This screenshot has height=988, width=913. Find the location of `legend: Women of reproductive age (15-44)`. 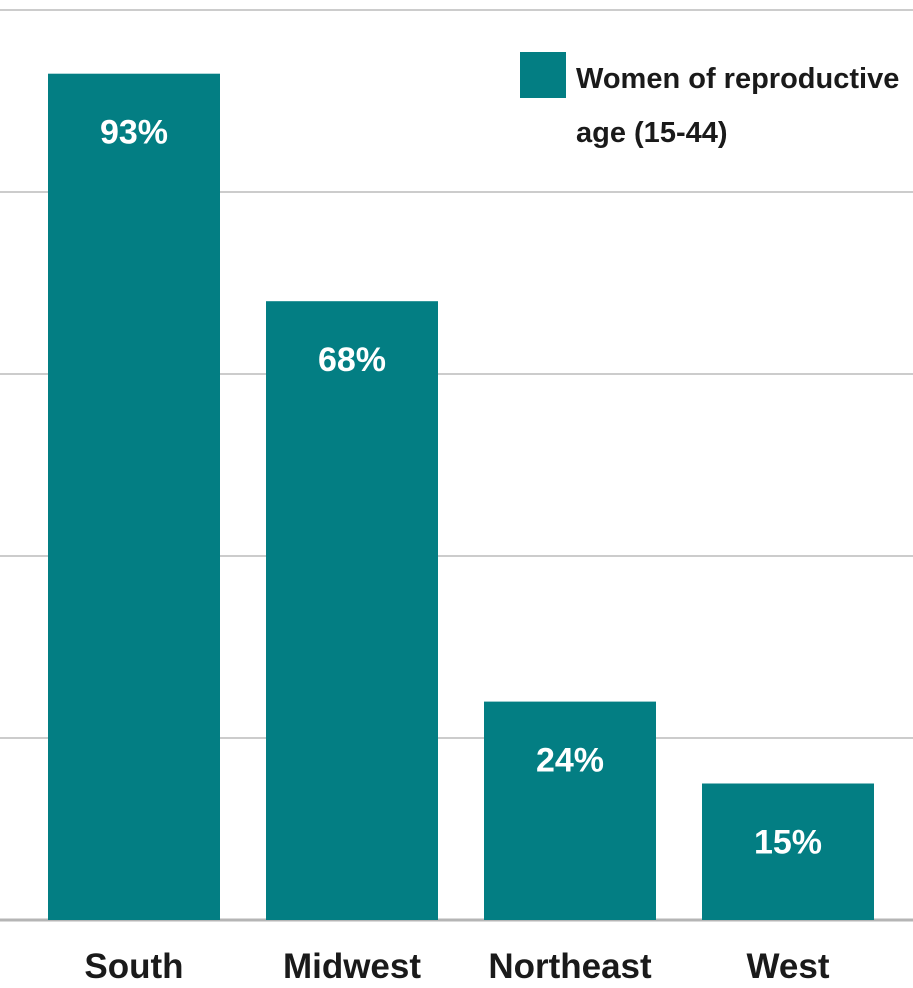

legend: Women of reproductive age (15-44) is located at coordinates (709, 100).